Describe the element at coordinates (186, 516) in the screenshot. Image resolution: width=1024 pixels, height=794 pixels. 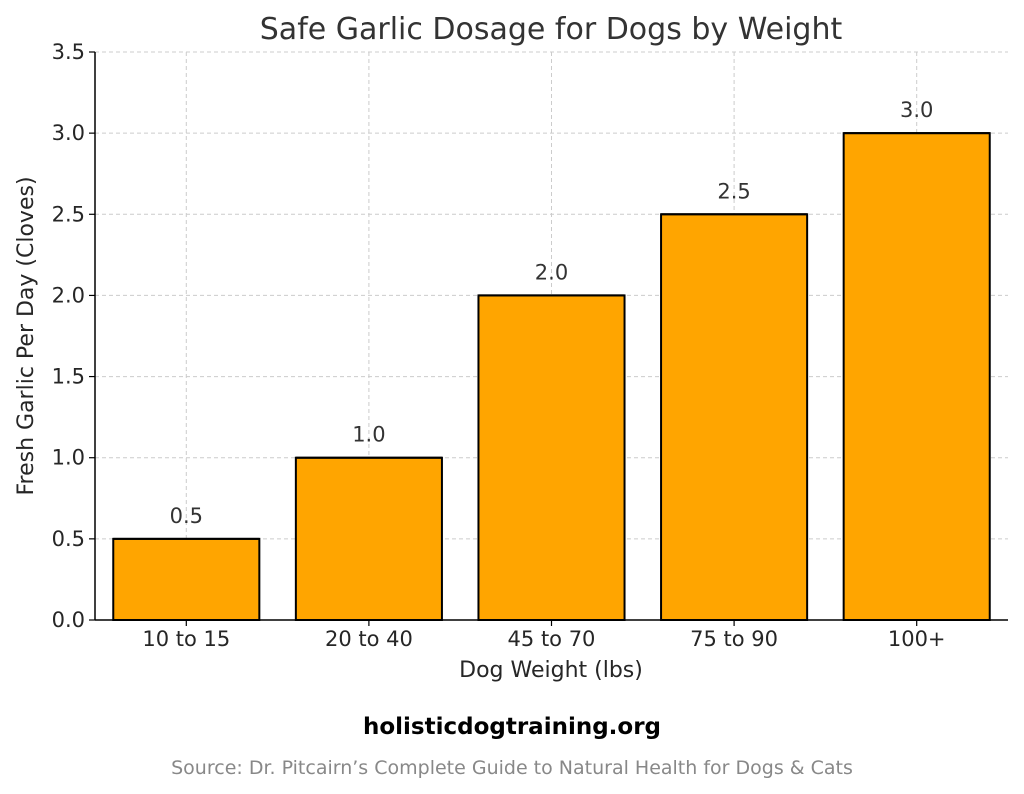
I see `data-label: 0.5` at that location.